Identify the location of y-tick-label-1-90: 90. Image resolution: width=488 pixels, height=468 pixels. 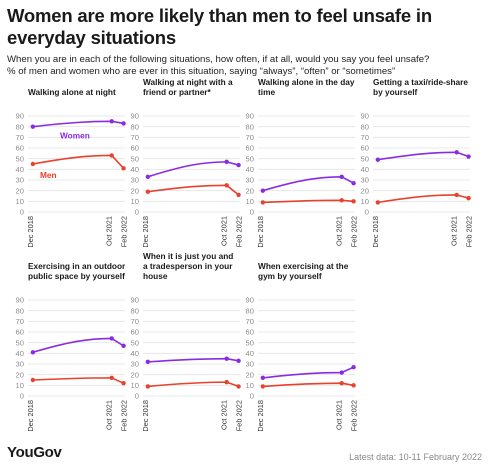
(20, 116).